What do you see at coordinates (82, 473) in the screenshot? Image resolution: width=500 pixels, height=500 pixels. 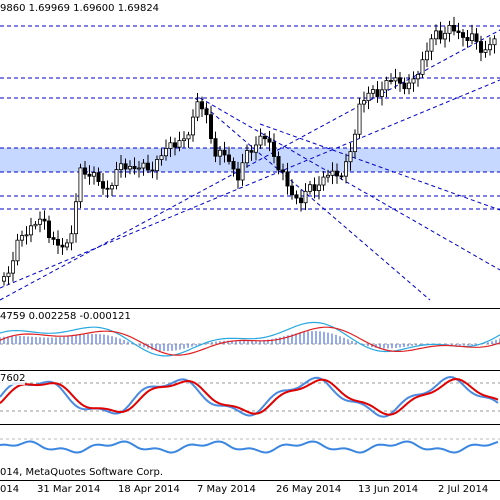 I see `copyright-label: 014, MetaQuotes Software Corp.` at bounding box center [82, 473].